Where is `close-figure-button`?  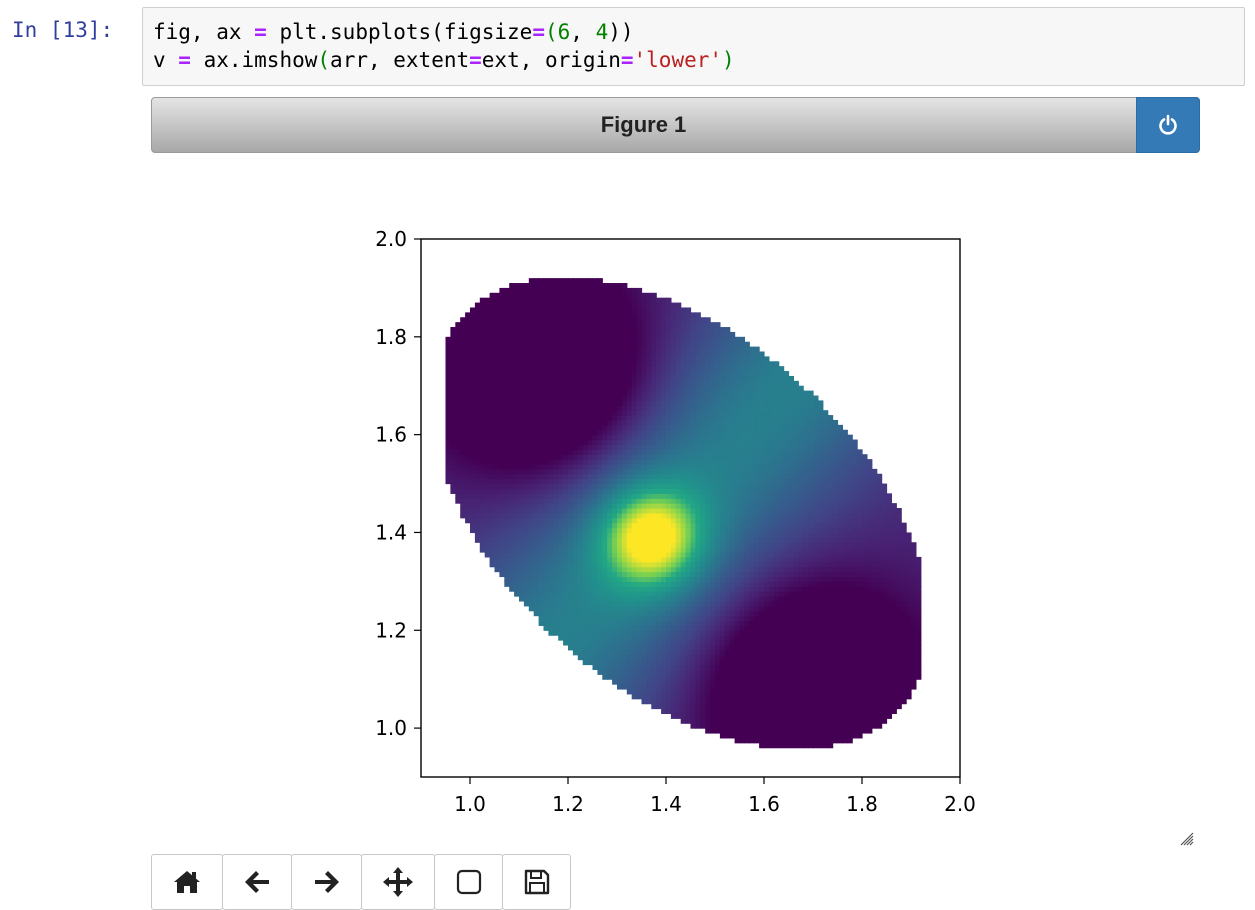
close-figure-button is located at coordinates (1168, 125).